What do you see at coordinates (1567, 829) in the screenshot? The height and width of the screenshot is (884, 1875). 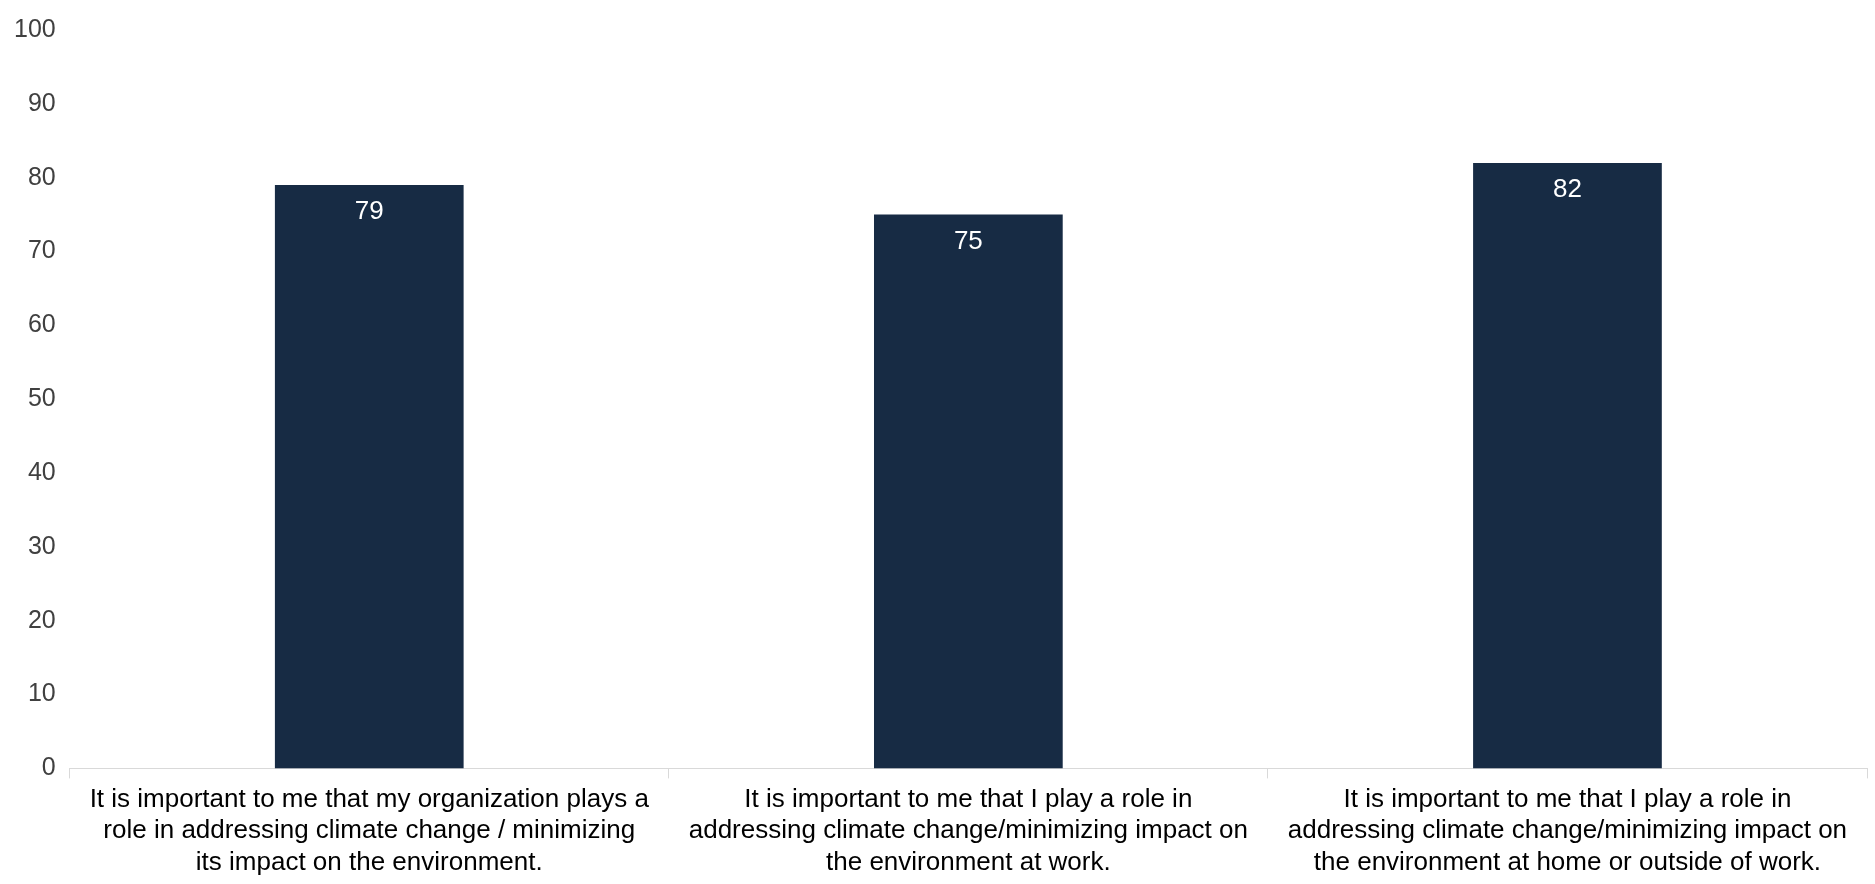 I see `x-tick-label: It is important to me that I play a role in addressing climate change/minimizing impact on the environment at home or outside of work.` at bounding box center [1567, 829].